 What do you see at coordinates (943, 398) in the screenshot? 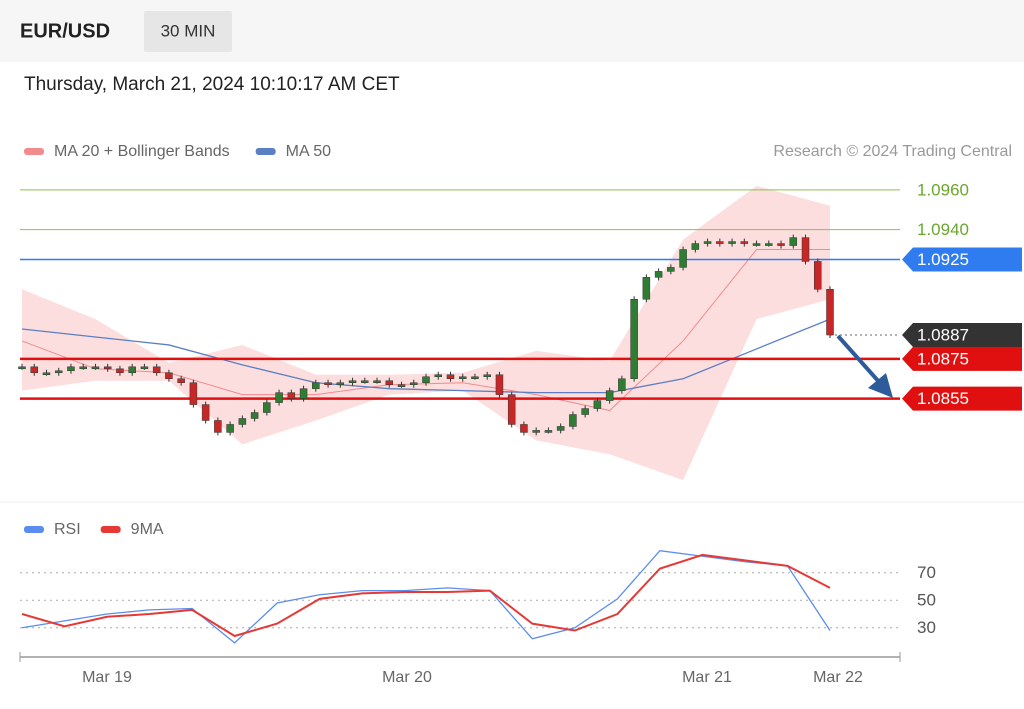
I see `level-label: 1.0855` at bounding box center [943, 398].